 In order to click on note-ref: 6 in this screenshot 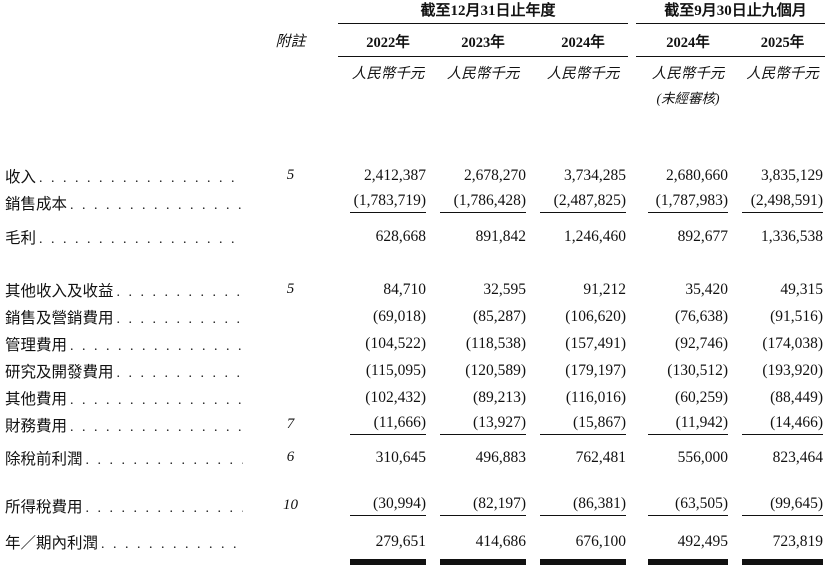, I will do `click(290, 457)`.